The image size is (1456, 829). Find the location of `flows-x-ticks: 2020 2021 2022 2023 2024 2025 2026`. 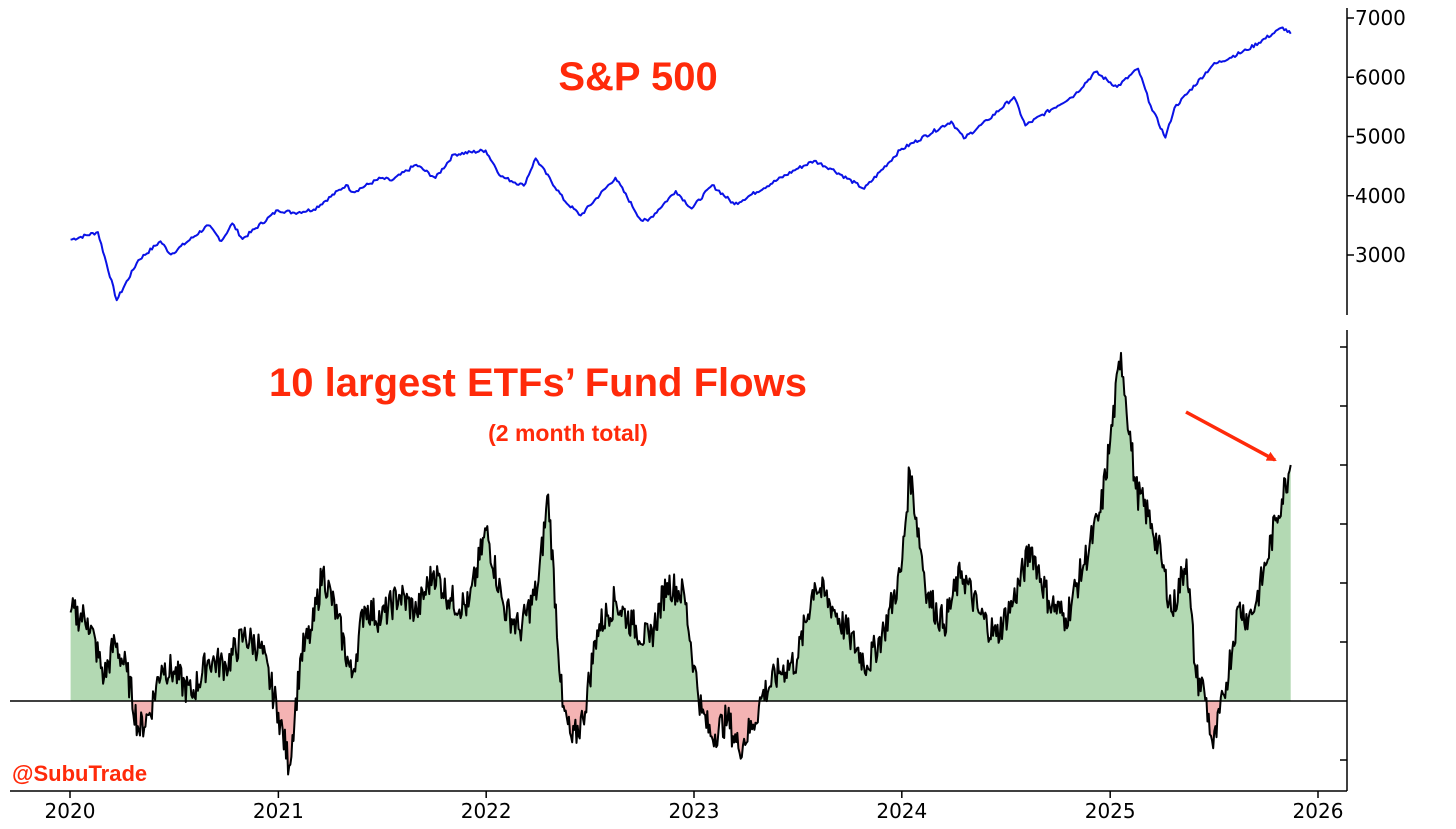

flows-x-ticks: 2020 2021 2022 2023 2024 2025 2026 is located at coordinates (694, 807).